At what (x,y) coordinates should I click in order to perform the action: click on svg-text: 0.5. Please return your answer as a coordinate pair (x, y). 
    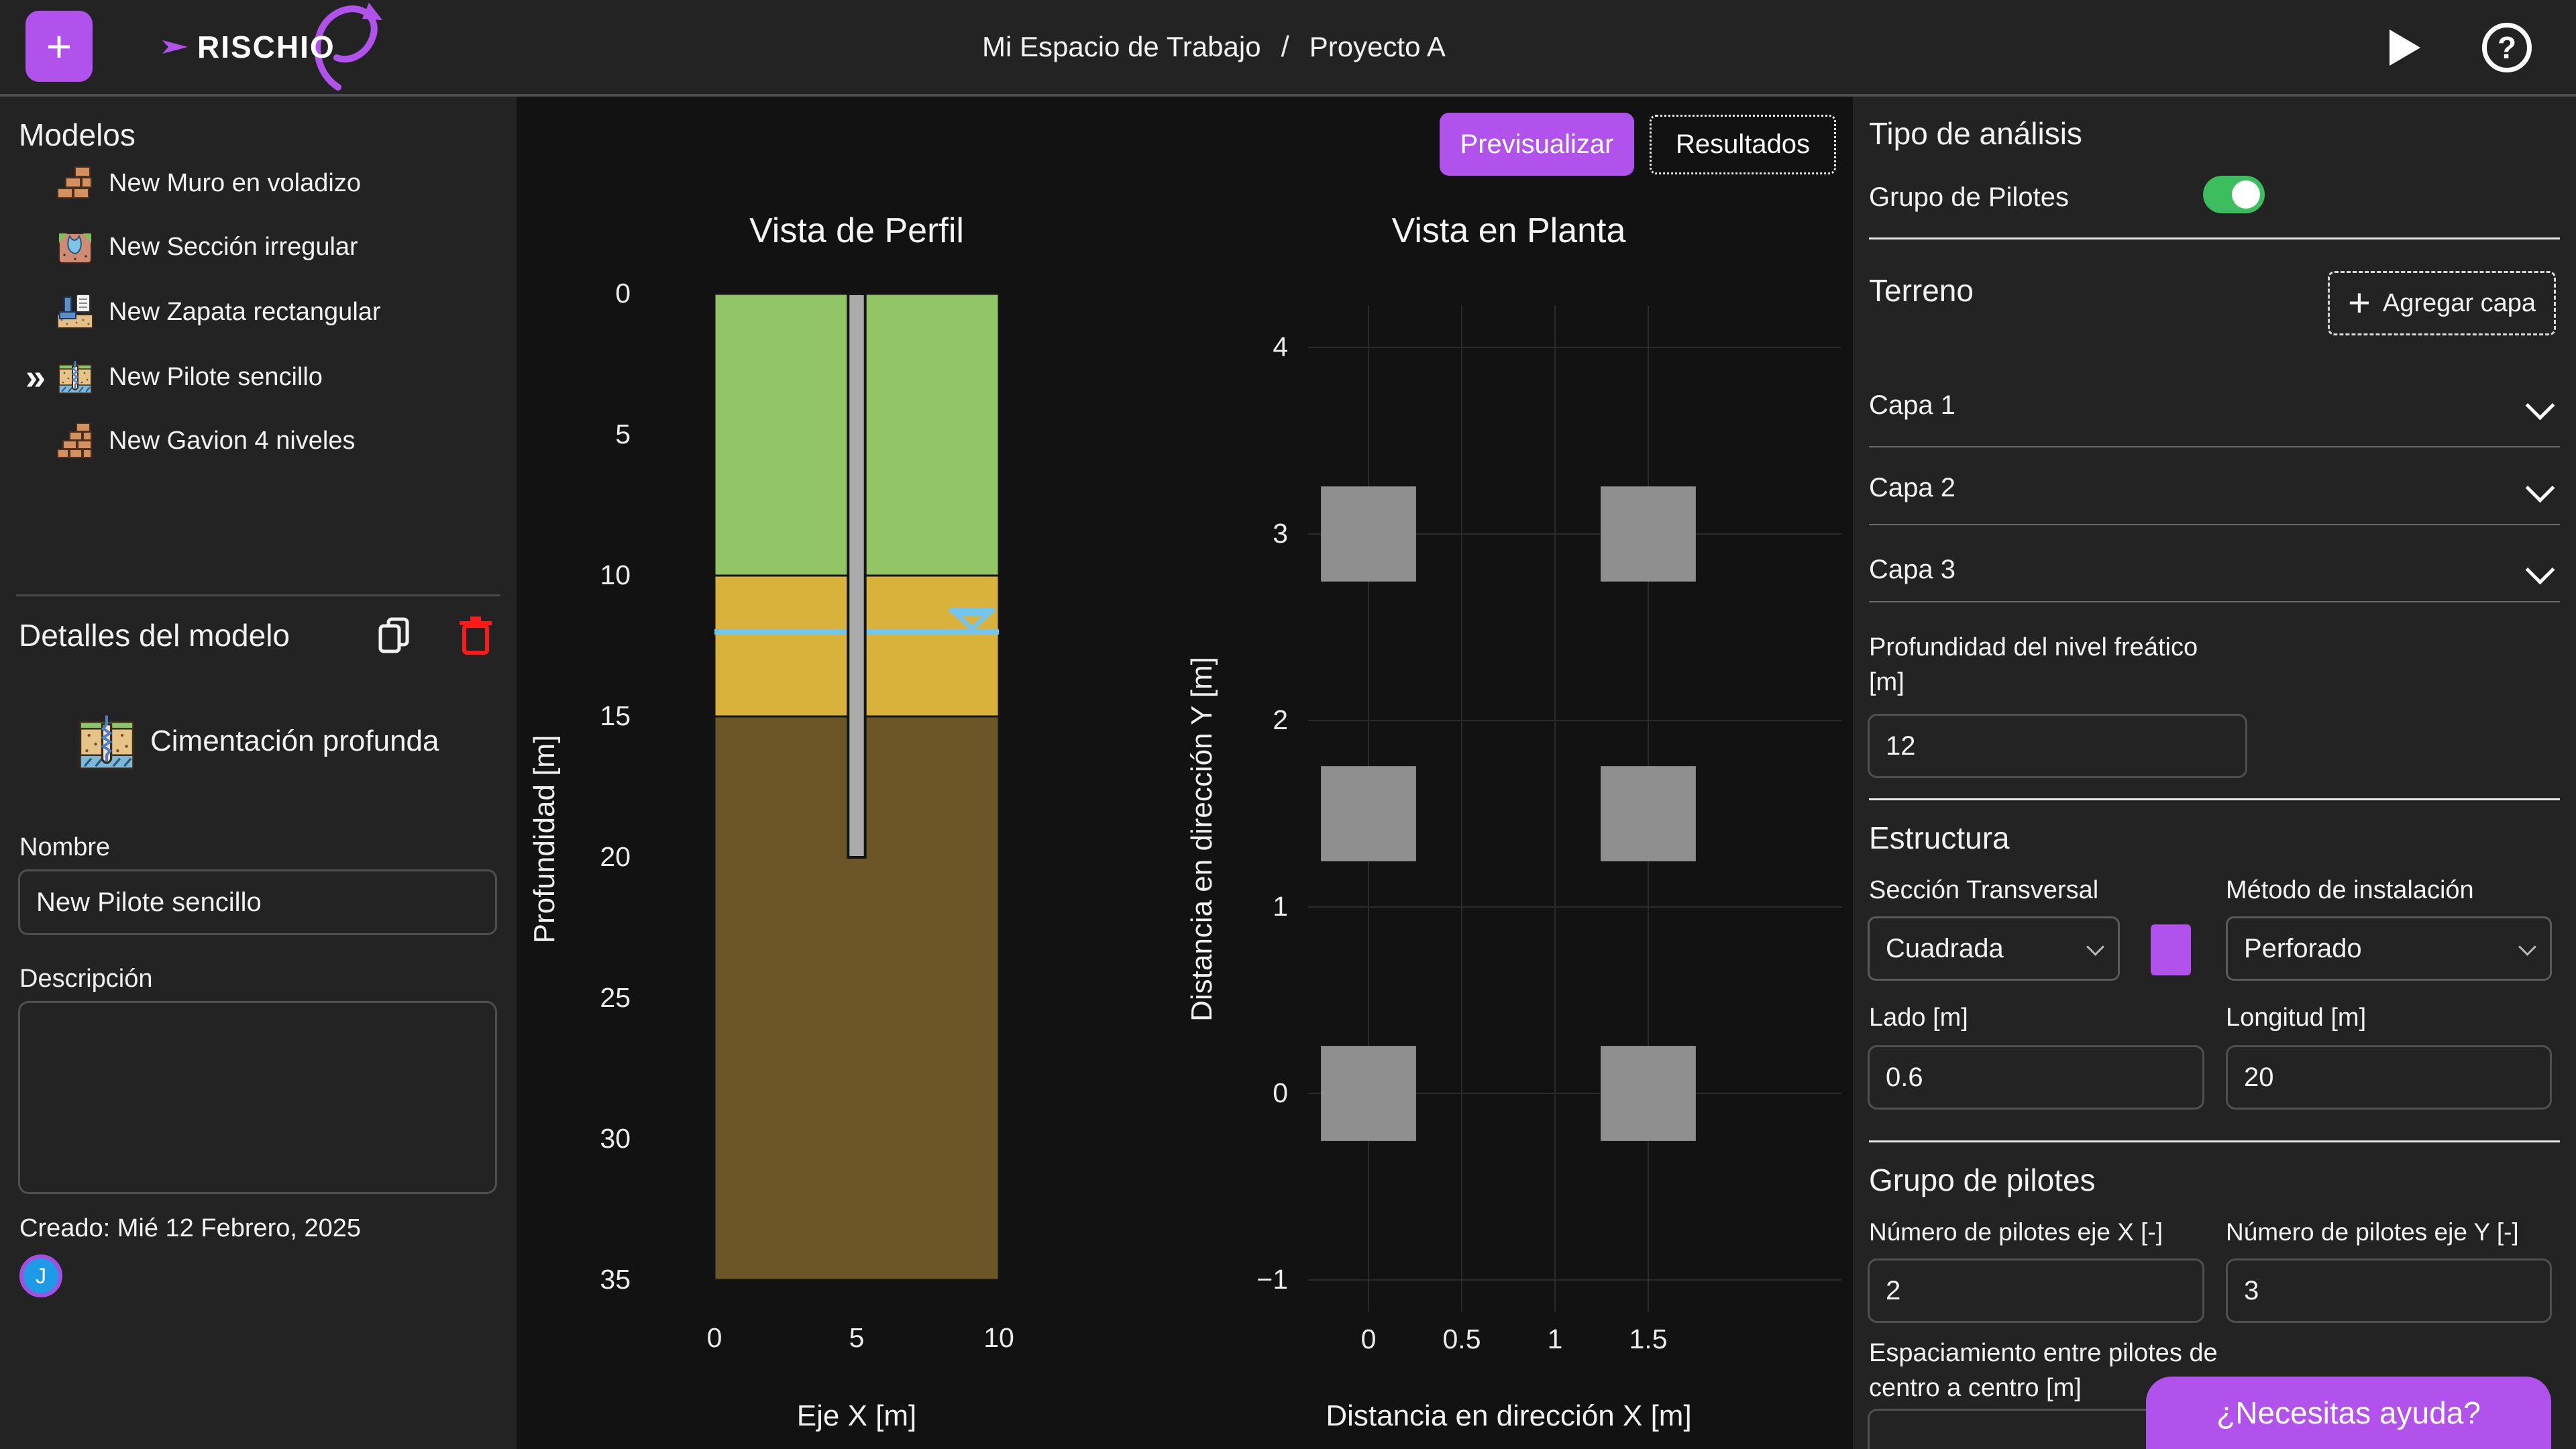
    Looking at the image, I should click on (1462, 1339).